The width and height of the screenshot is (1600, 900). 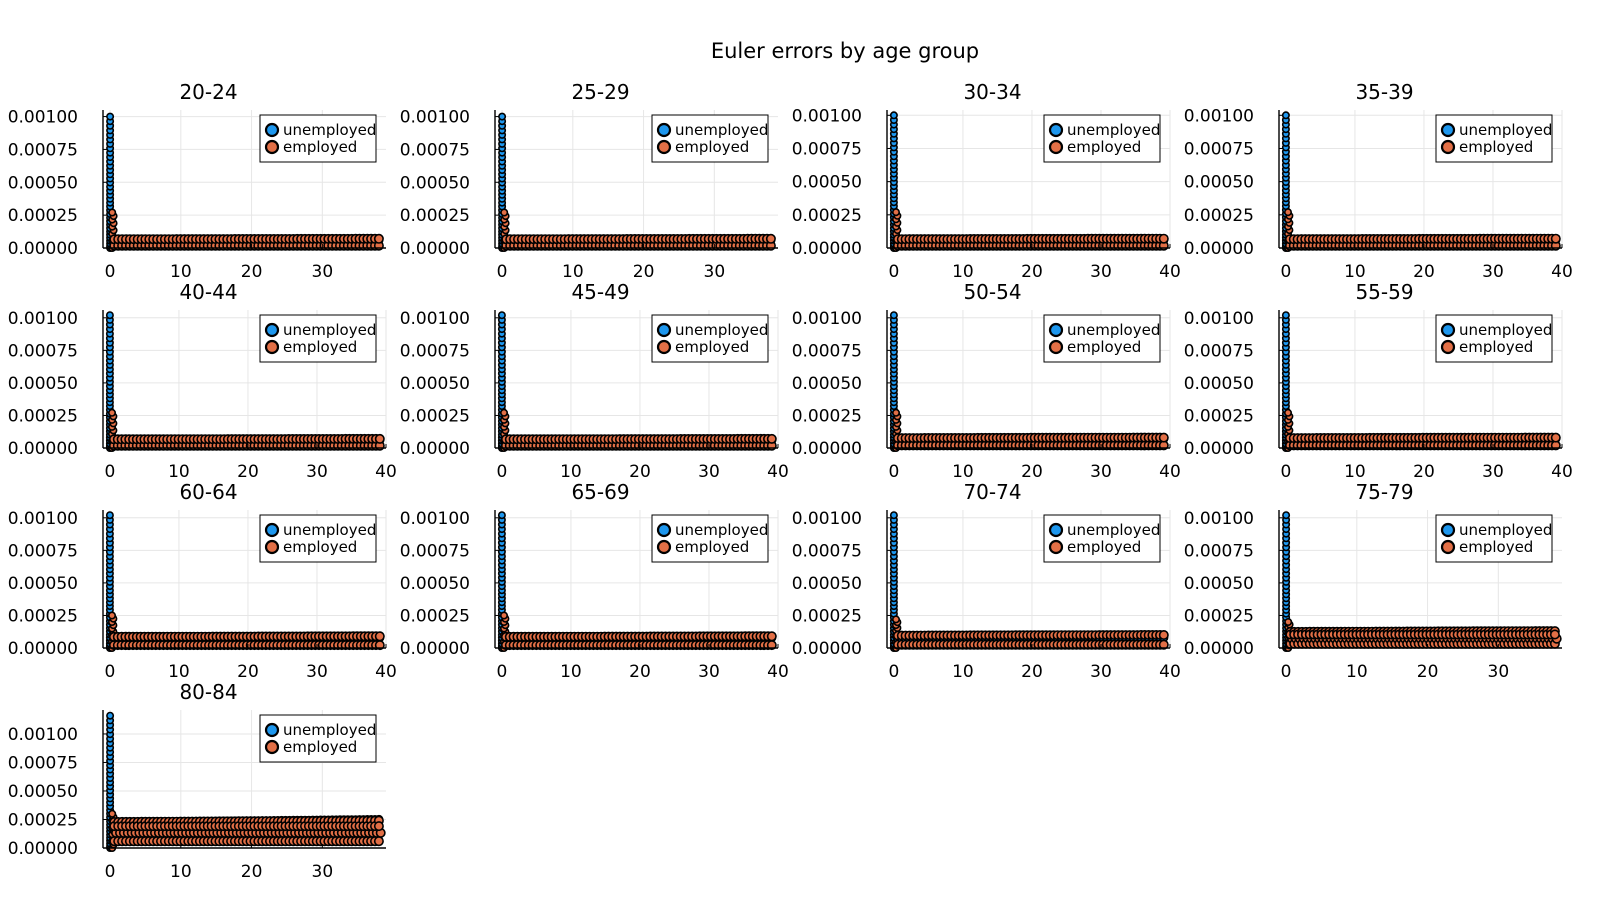 I want to click on scatter-points, so click(x=245, y=182).